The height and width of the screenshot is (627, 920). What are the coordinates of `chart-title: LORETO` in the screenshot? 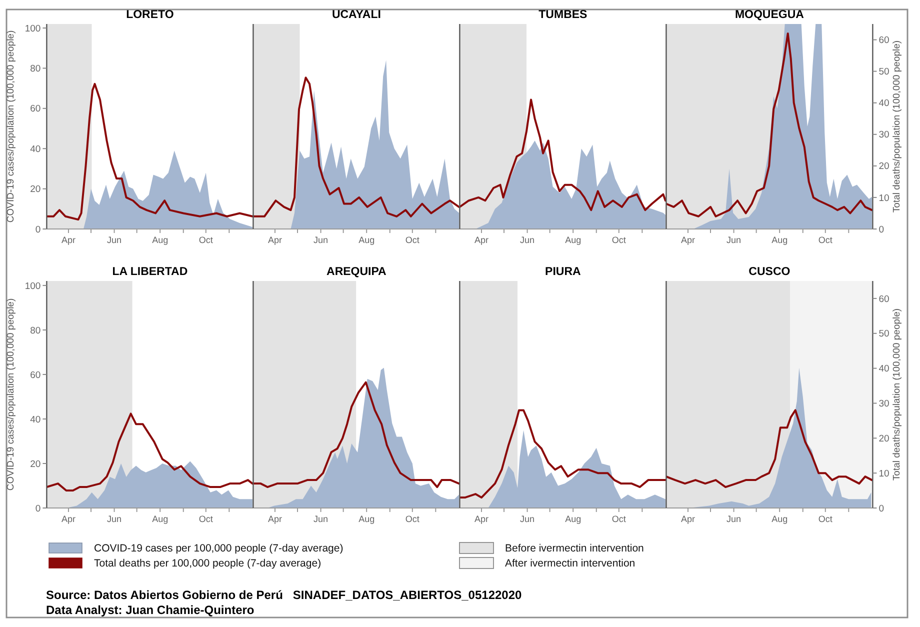 It's located at (150, 15).